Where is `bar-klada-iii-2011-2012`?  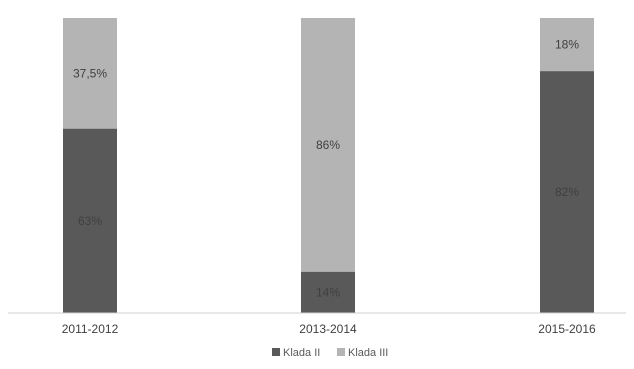 bar-klada-iii-2011-2012 is located at coordinates (90, 73).